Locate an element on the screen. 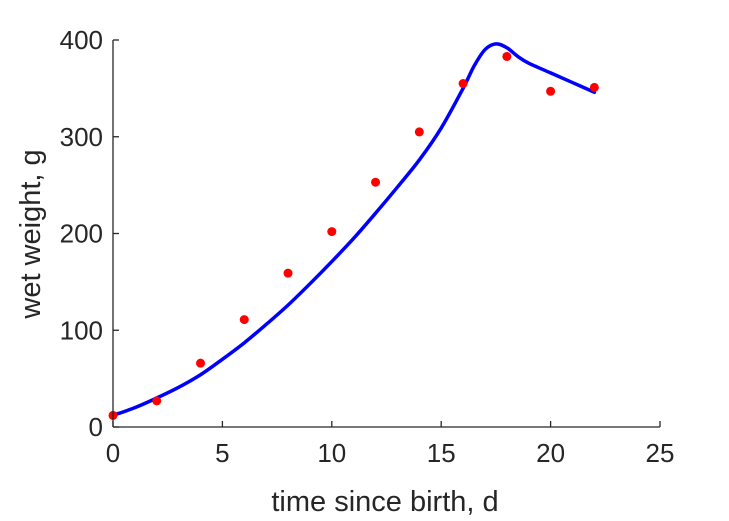  y-tick-label: 300 is located at coordinates (81, 137).